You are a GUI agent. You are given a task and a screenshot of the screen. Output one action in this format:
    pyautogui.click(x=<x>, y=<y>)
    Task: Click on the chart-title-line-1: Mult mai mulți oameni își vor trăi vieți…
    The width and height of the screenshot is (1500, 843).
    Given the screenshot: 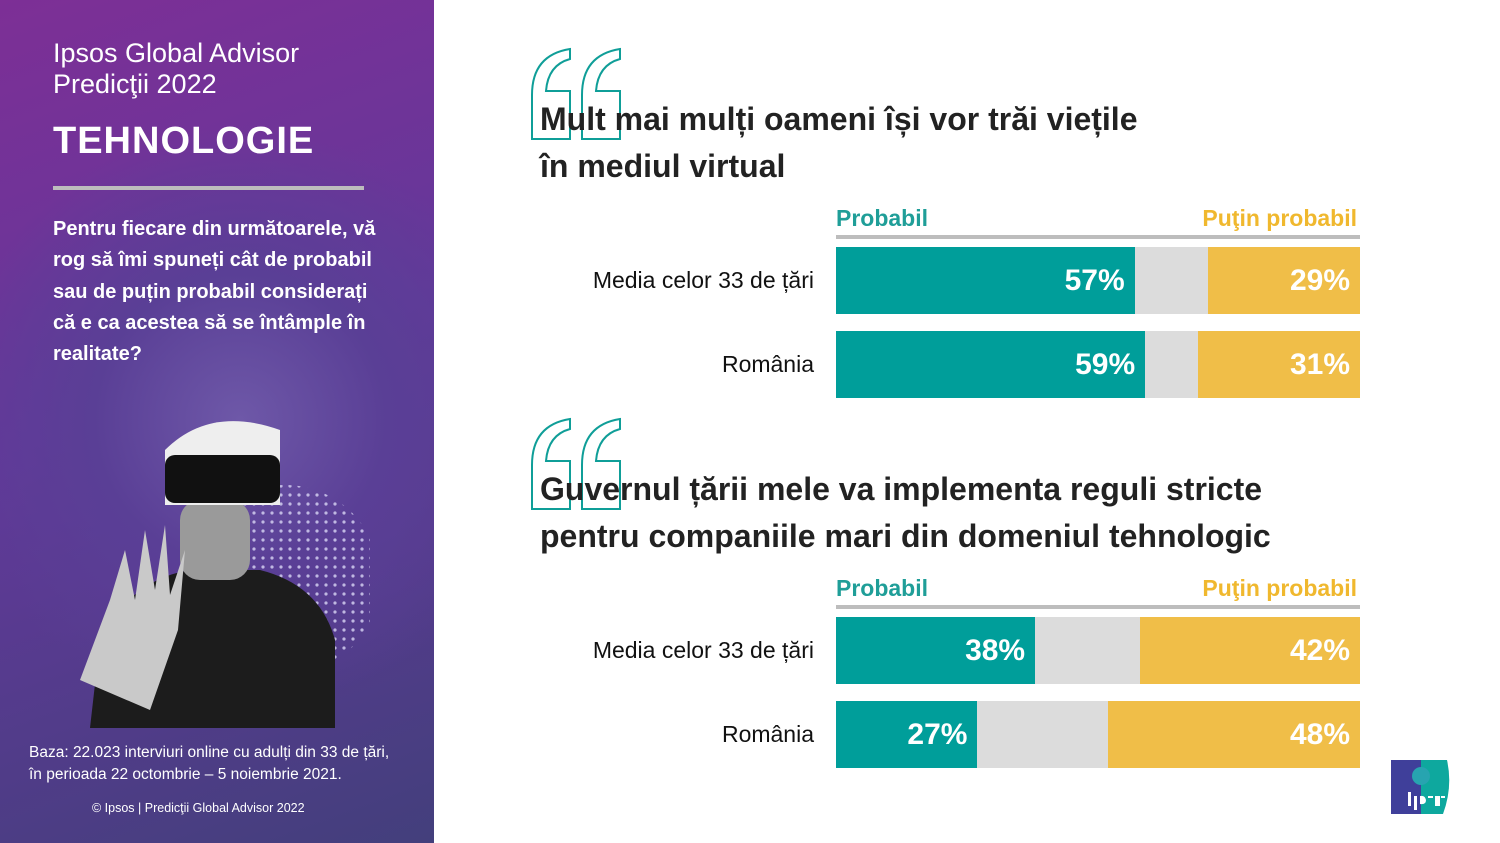 What is the action you would take?
    pyautogui.click(x=839, y=119)
    